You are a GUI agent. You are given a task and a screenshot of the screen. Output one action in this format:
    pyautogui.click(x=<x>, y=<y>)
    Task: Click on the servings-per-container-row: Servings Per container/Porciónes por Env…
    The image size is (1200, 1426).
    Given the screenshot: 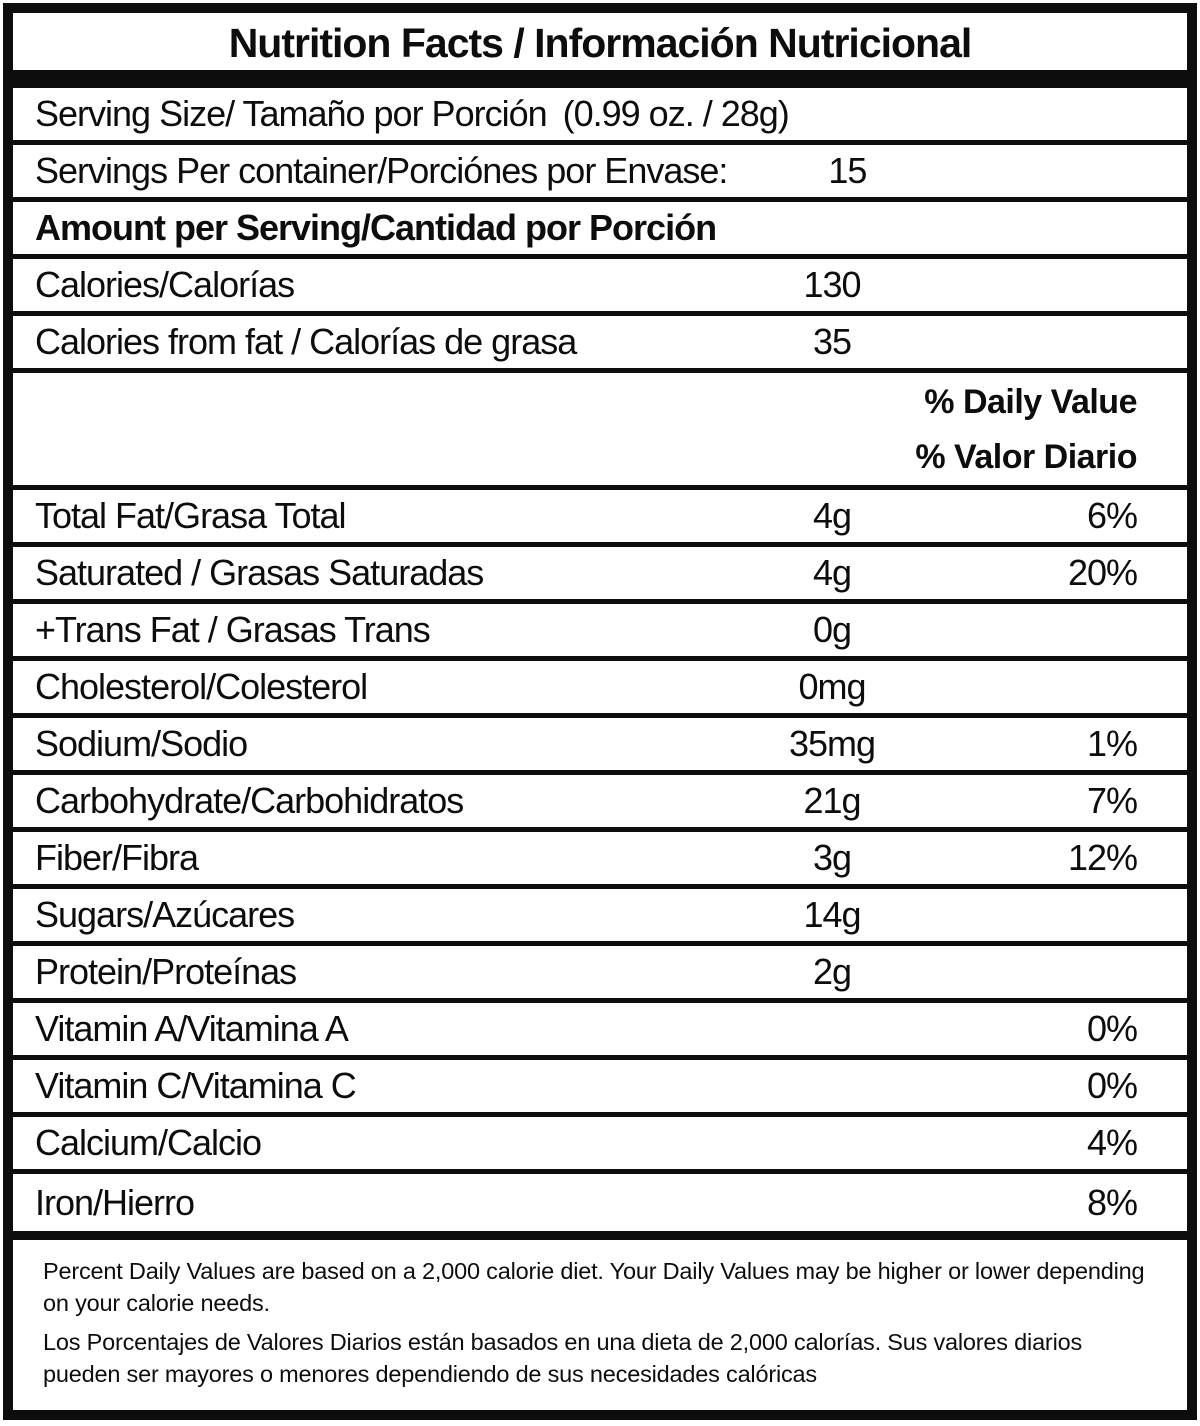 What is the action you would take?
    pyautogui.click(x=600, y=173)
    